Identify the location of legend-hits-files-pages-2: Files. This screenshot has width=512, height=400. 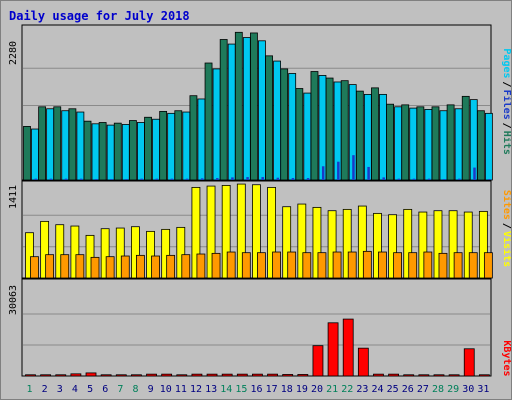
(506, 105).